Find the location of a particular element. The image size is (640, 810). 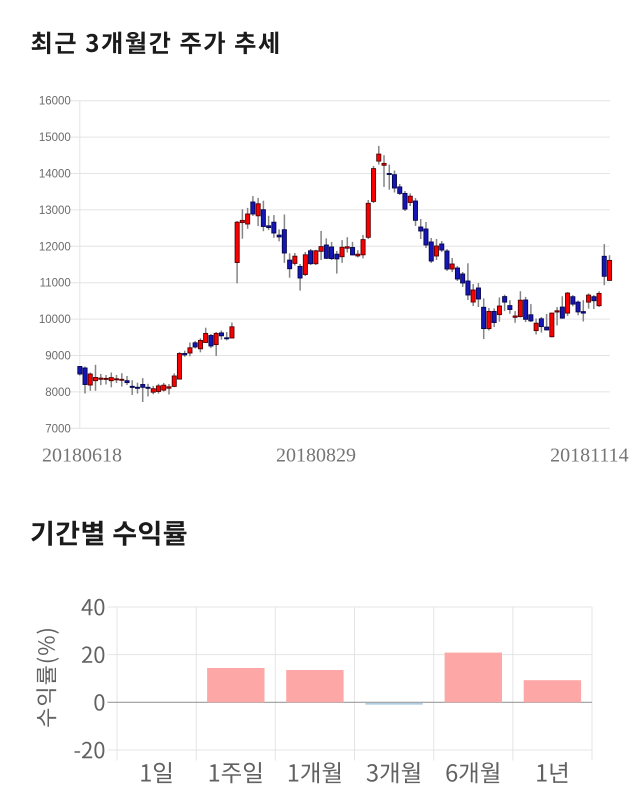

svg-text: 11000 is located at coordinates (55, 284).